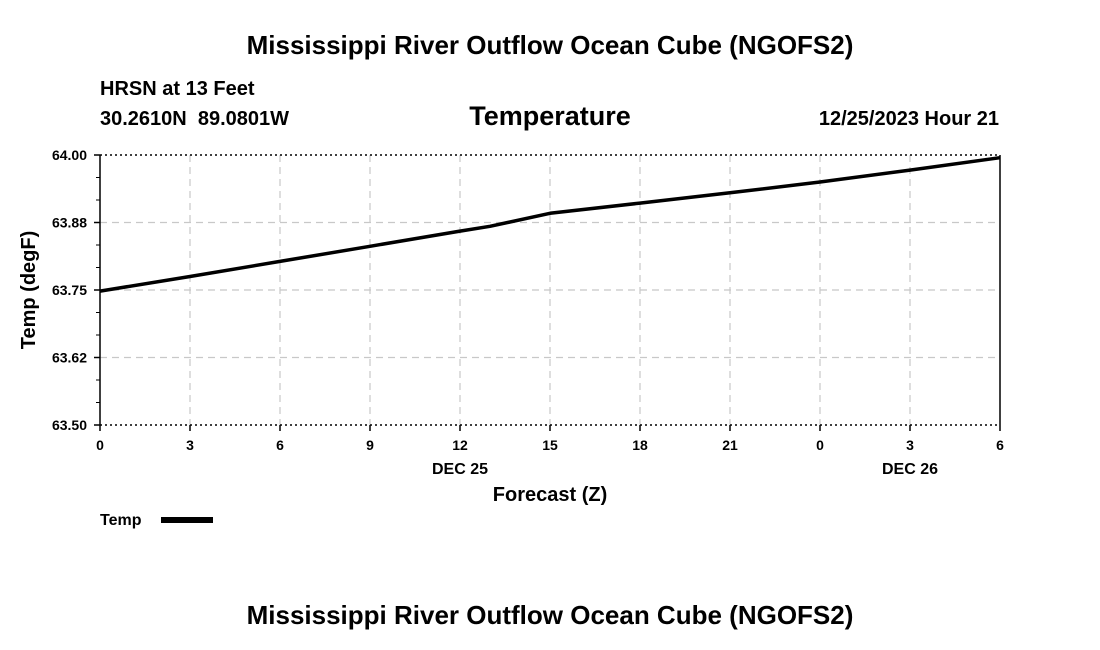 The width and height of the screenshot is (1100, 650). I want to click on y-tick-label-0: 63.50, so click(69, 425).